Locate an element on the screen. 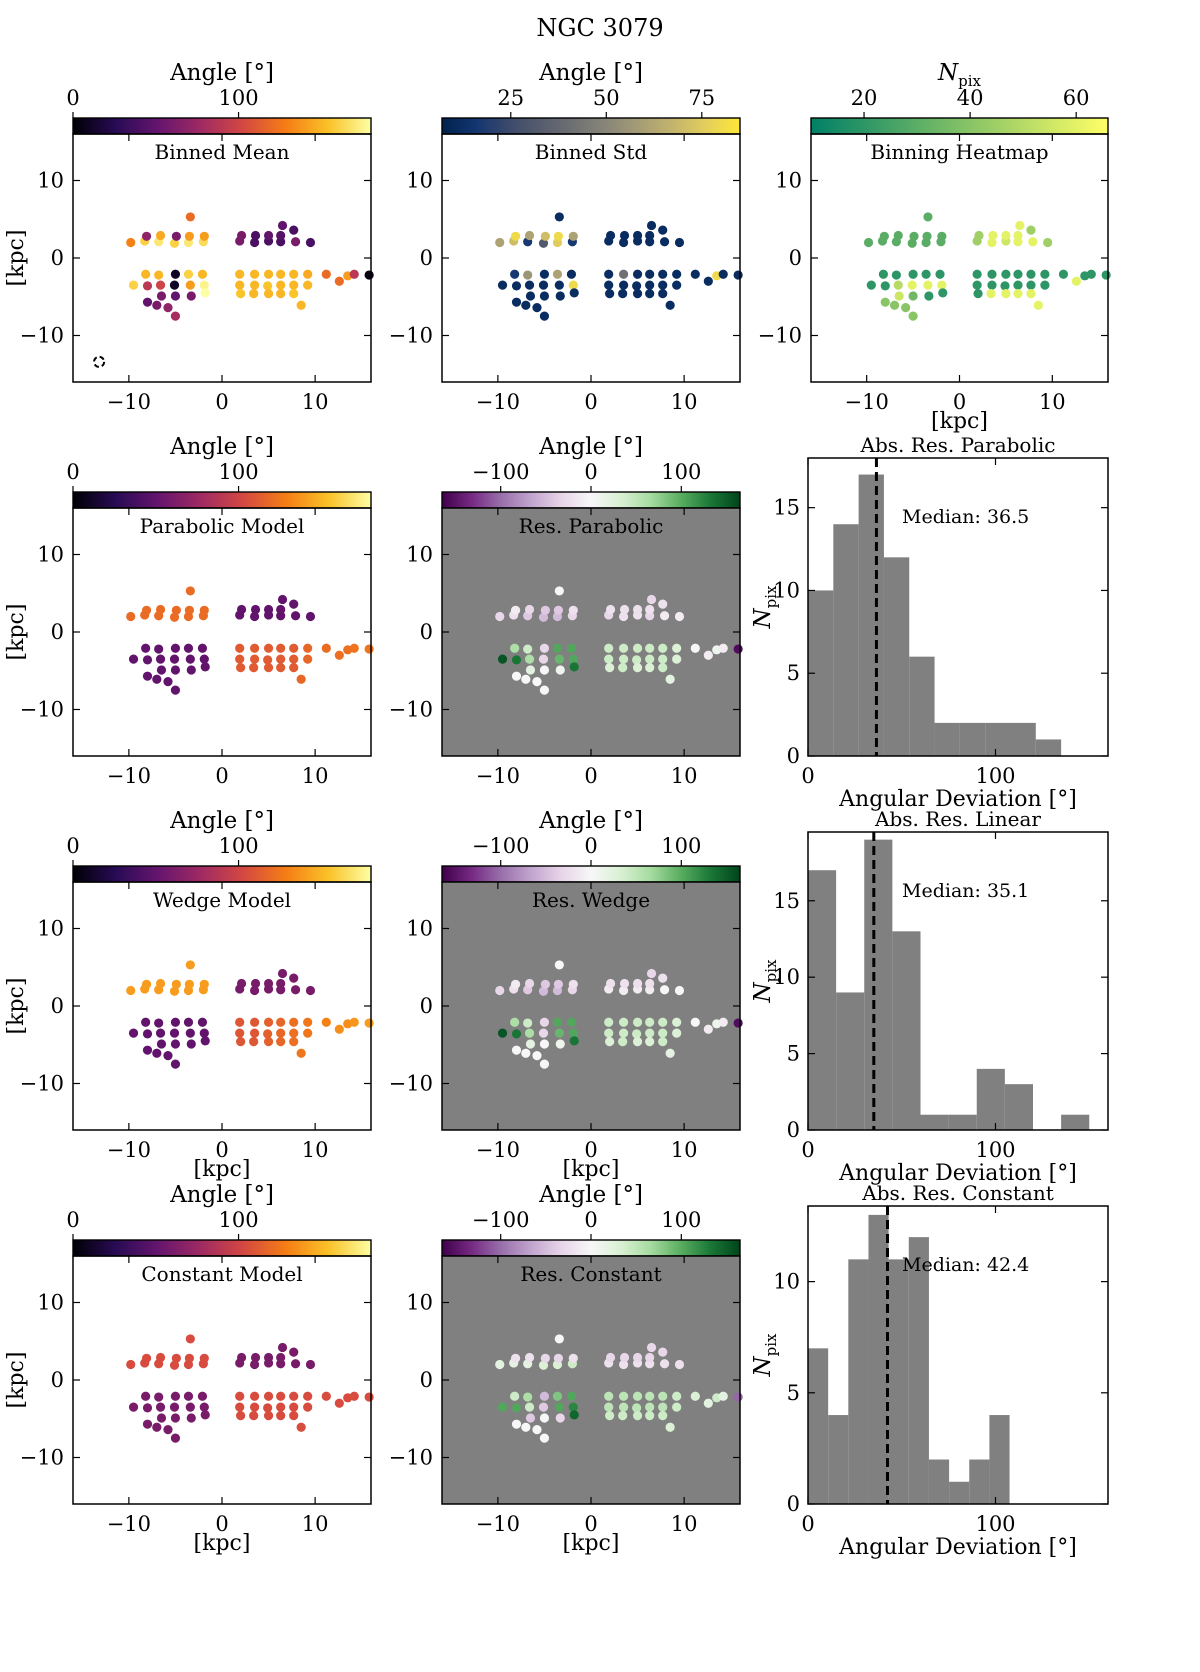  y-axis-label: [kpc] is located at coordinates (16, 632).